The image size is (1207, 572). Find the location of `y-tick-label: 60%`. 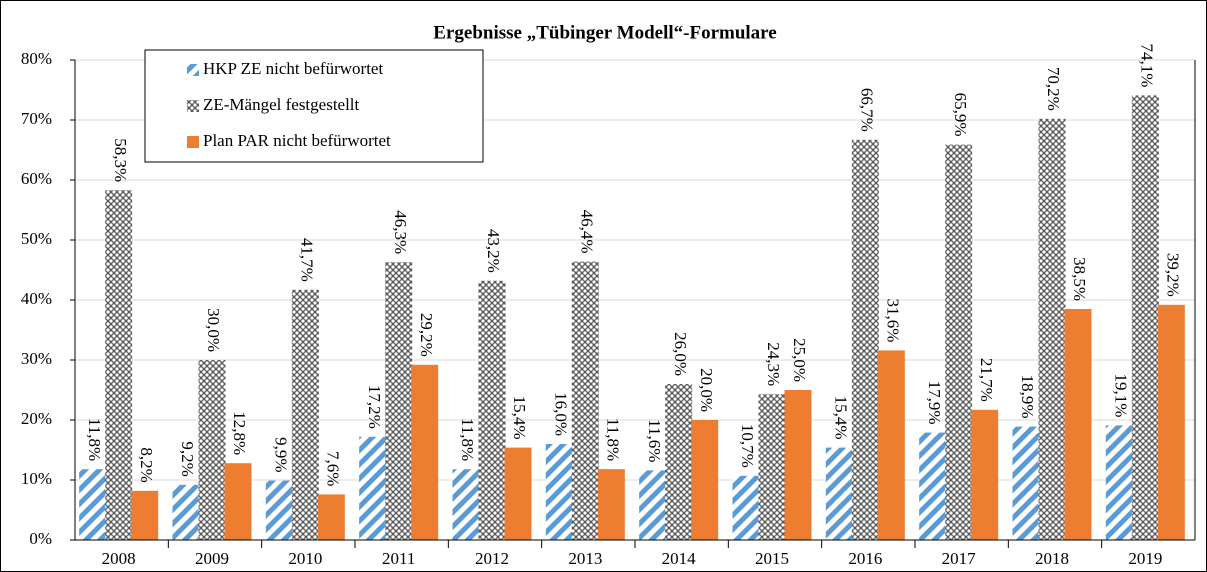

y-tick-label: 60% is located at coordinates (36, 178).